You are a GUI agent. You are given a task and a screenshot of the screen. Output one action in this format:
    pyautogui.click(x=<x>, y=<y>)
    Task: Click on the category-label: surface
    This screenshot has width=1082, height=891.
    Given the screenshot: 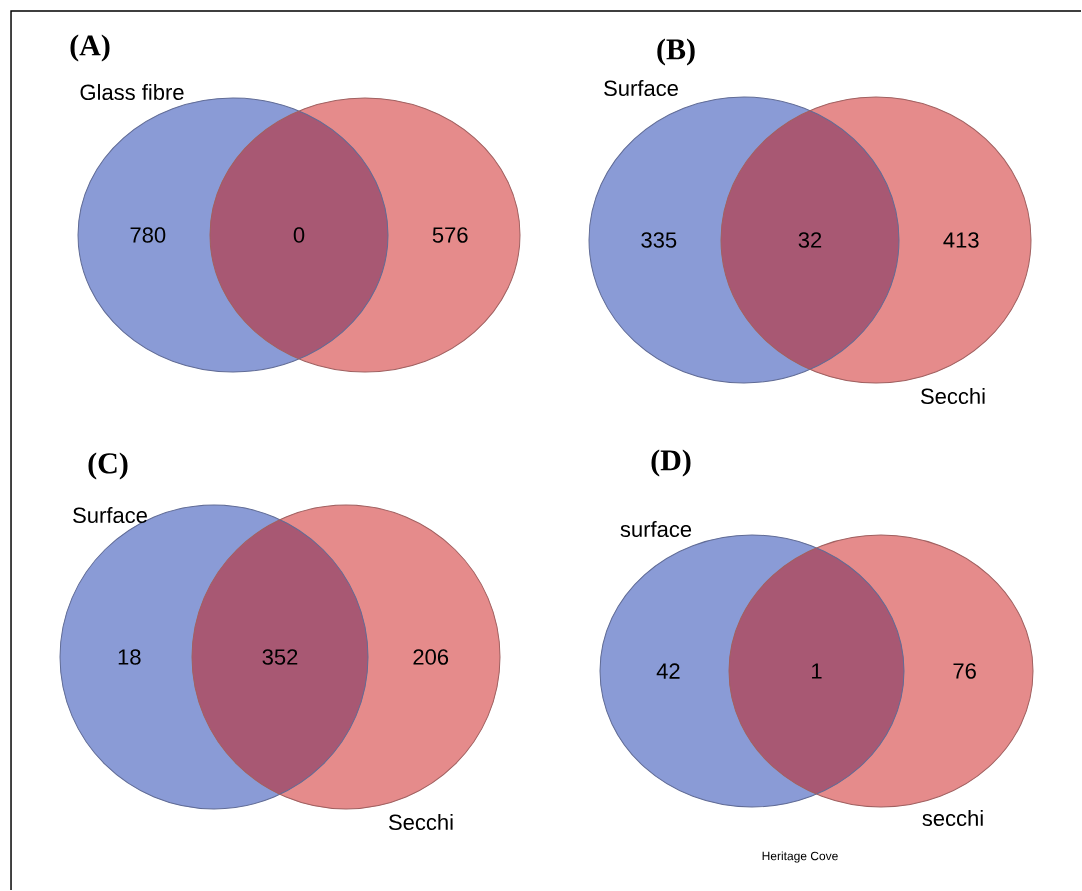 What is the action you would take?
    pyautogui.click(x=656, y=529)
    